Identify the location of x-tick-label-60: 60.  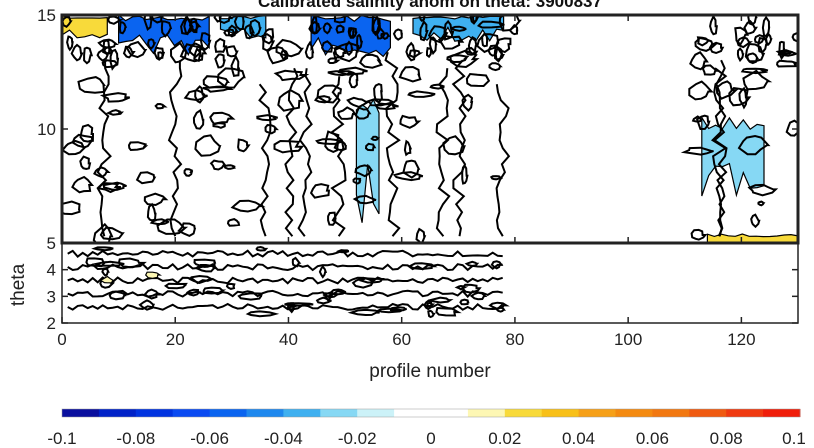
(401, 339).